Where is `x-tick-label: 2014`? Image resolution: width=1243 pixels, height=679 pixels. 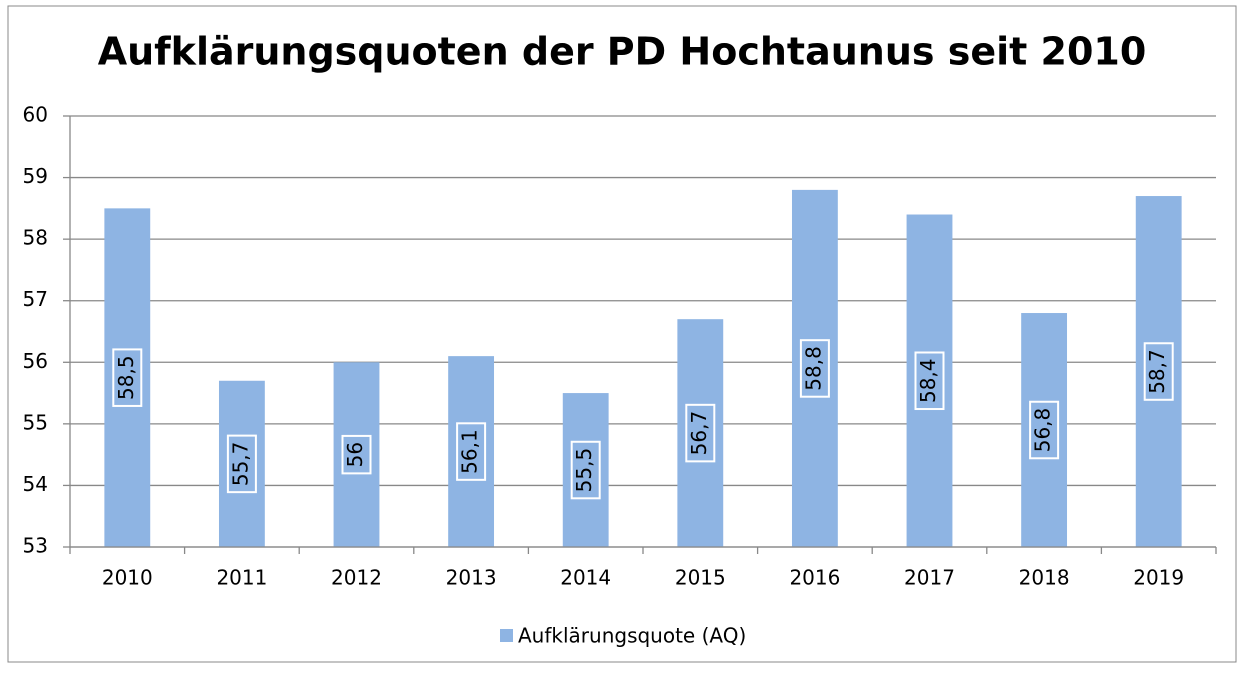 x-tick-label: 2014 is located at coordinates (585, 578).